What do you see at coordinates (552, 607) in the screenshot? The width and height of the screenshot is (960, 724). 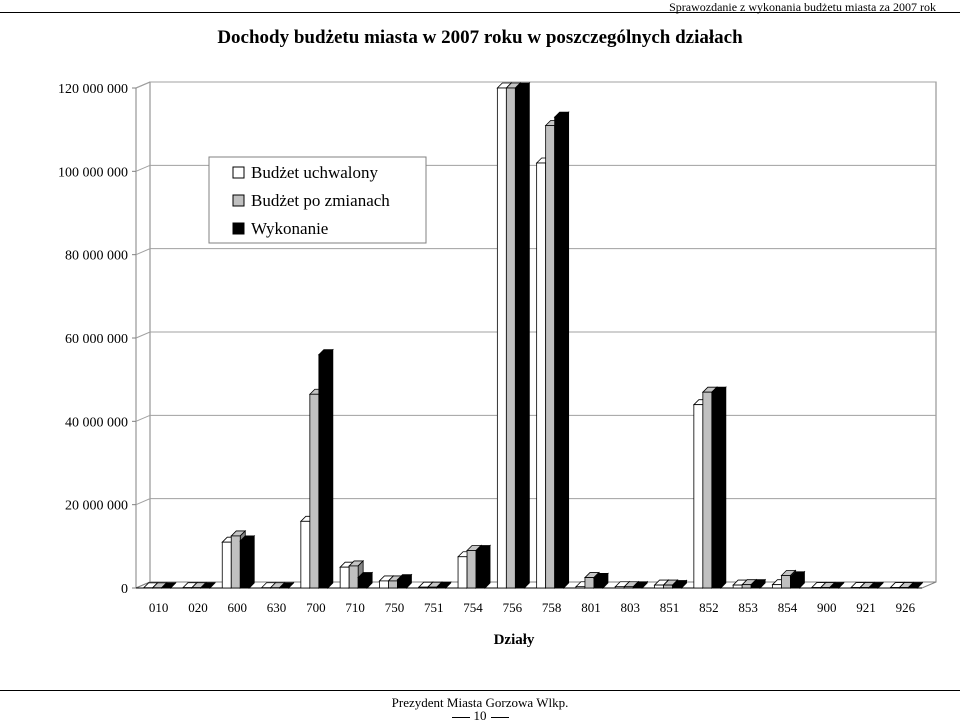 I see `x-tick-label: 758` at bounding box center [552, 607].